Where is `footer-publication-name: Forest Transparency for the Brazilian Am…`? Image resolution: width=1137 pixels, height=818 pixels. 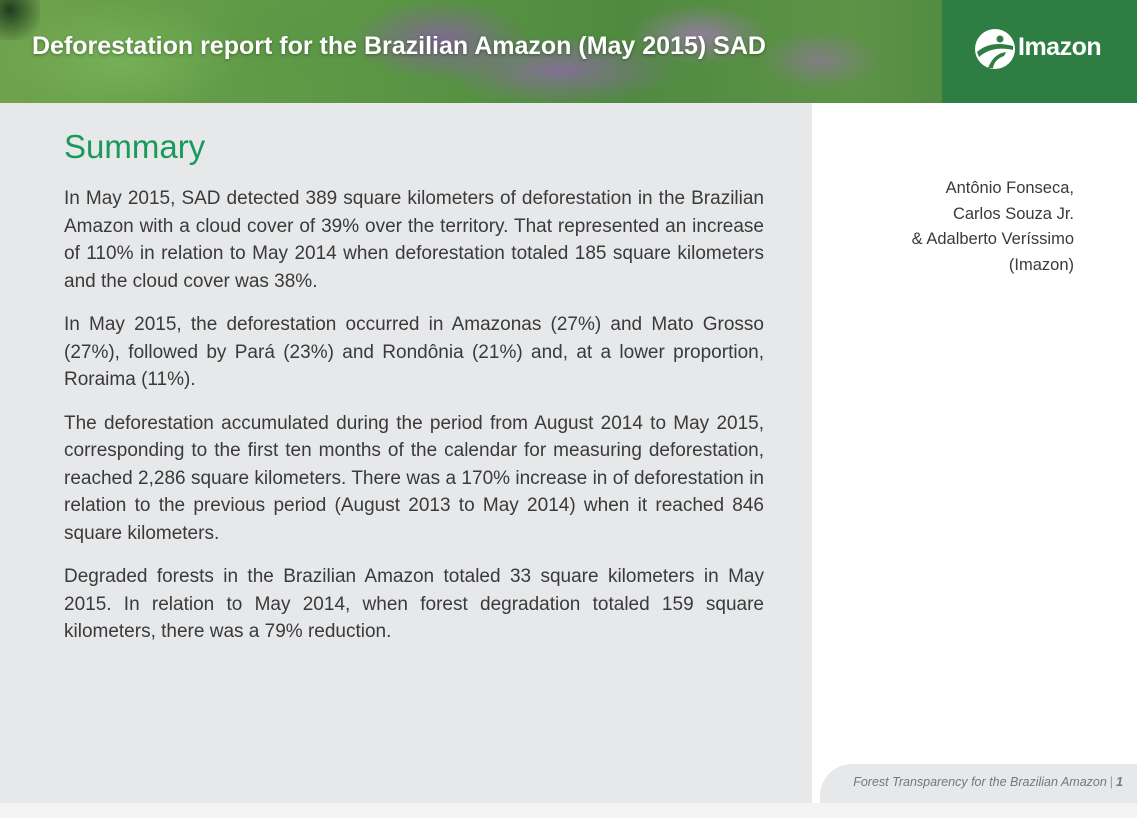 footer-publication-name: Forest Transparency for the Brazilian Am… is located at coordinates (980, 782).